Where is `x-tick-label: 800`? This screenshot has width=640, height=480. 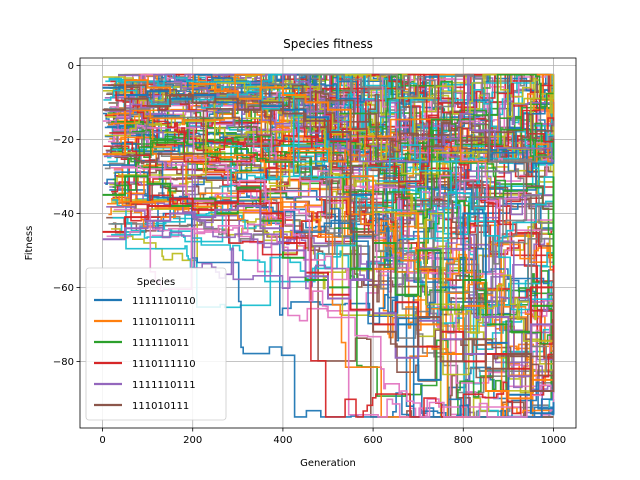 x-tick-label: 800 is located at coordinates (463, 440).